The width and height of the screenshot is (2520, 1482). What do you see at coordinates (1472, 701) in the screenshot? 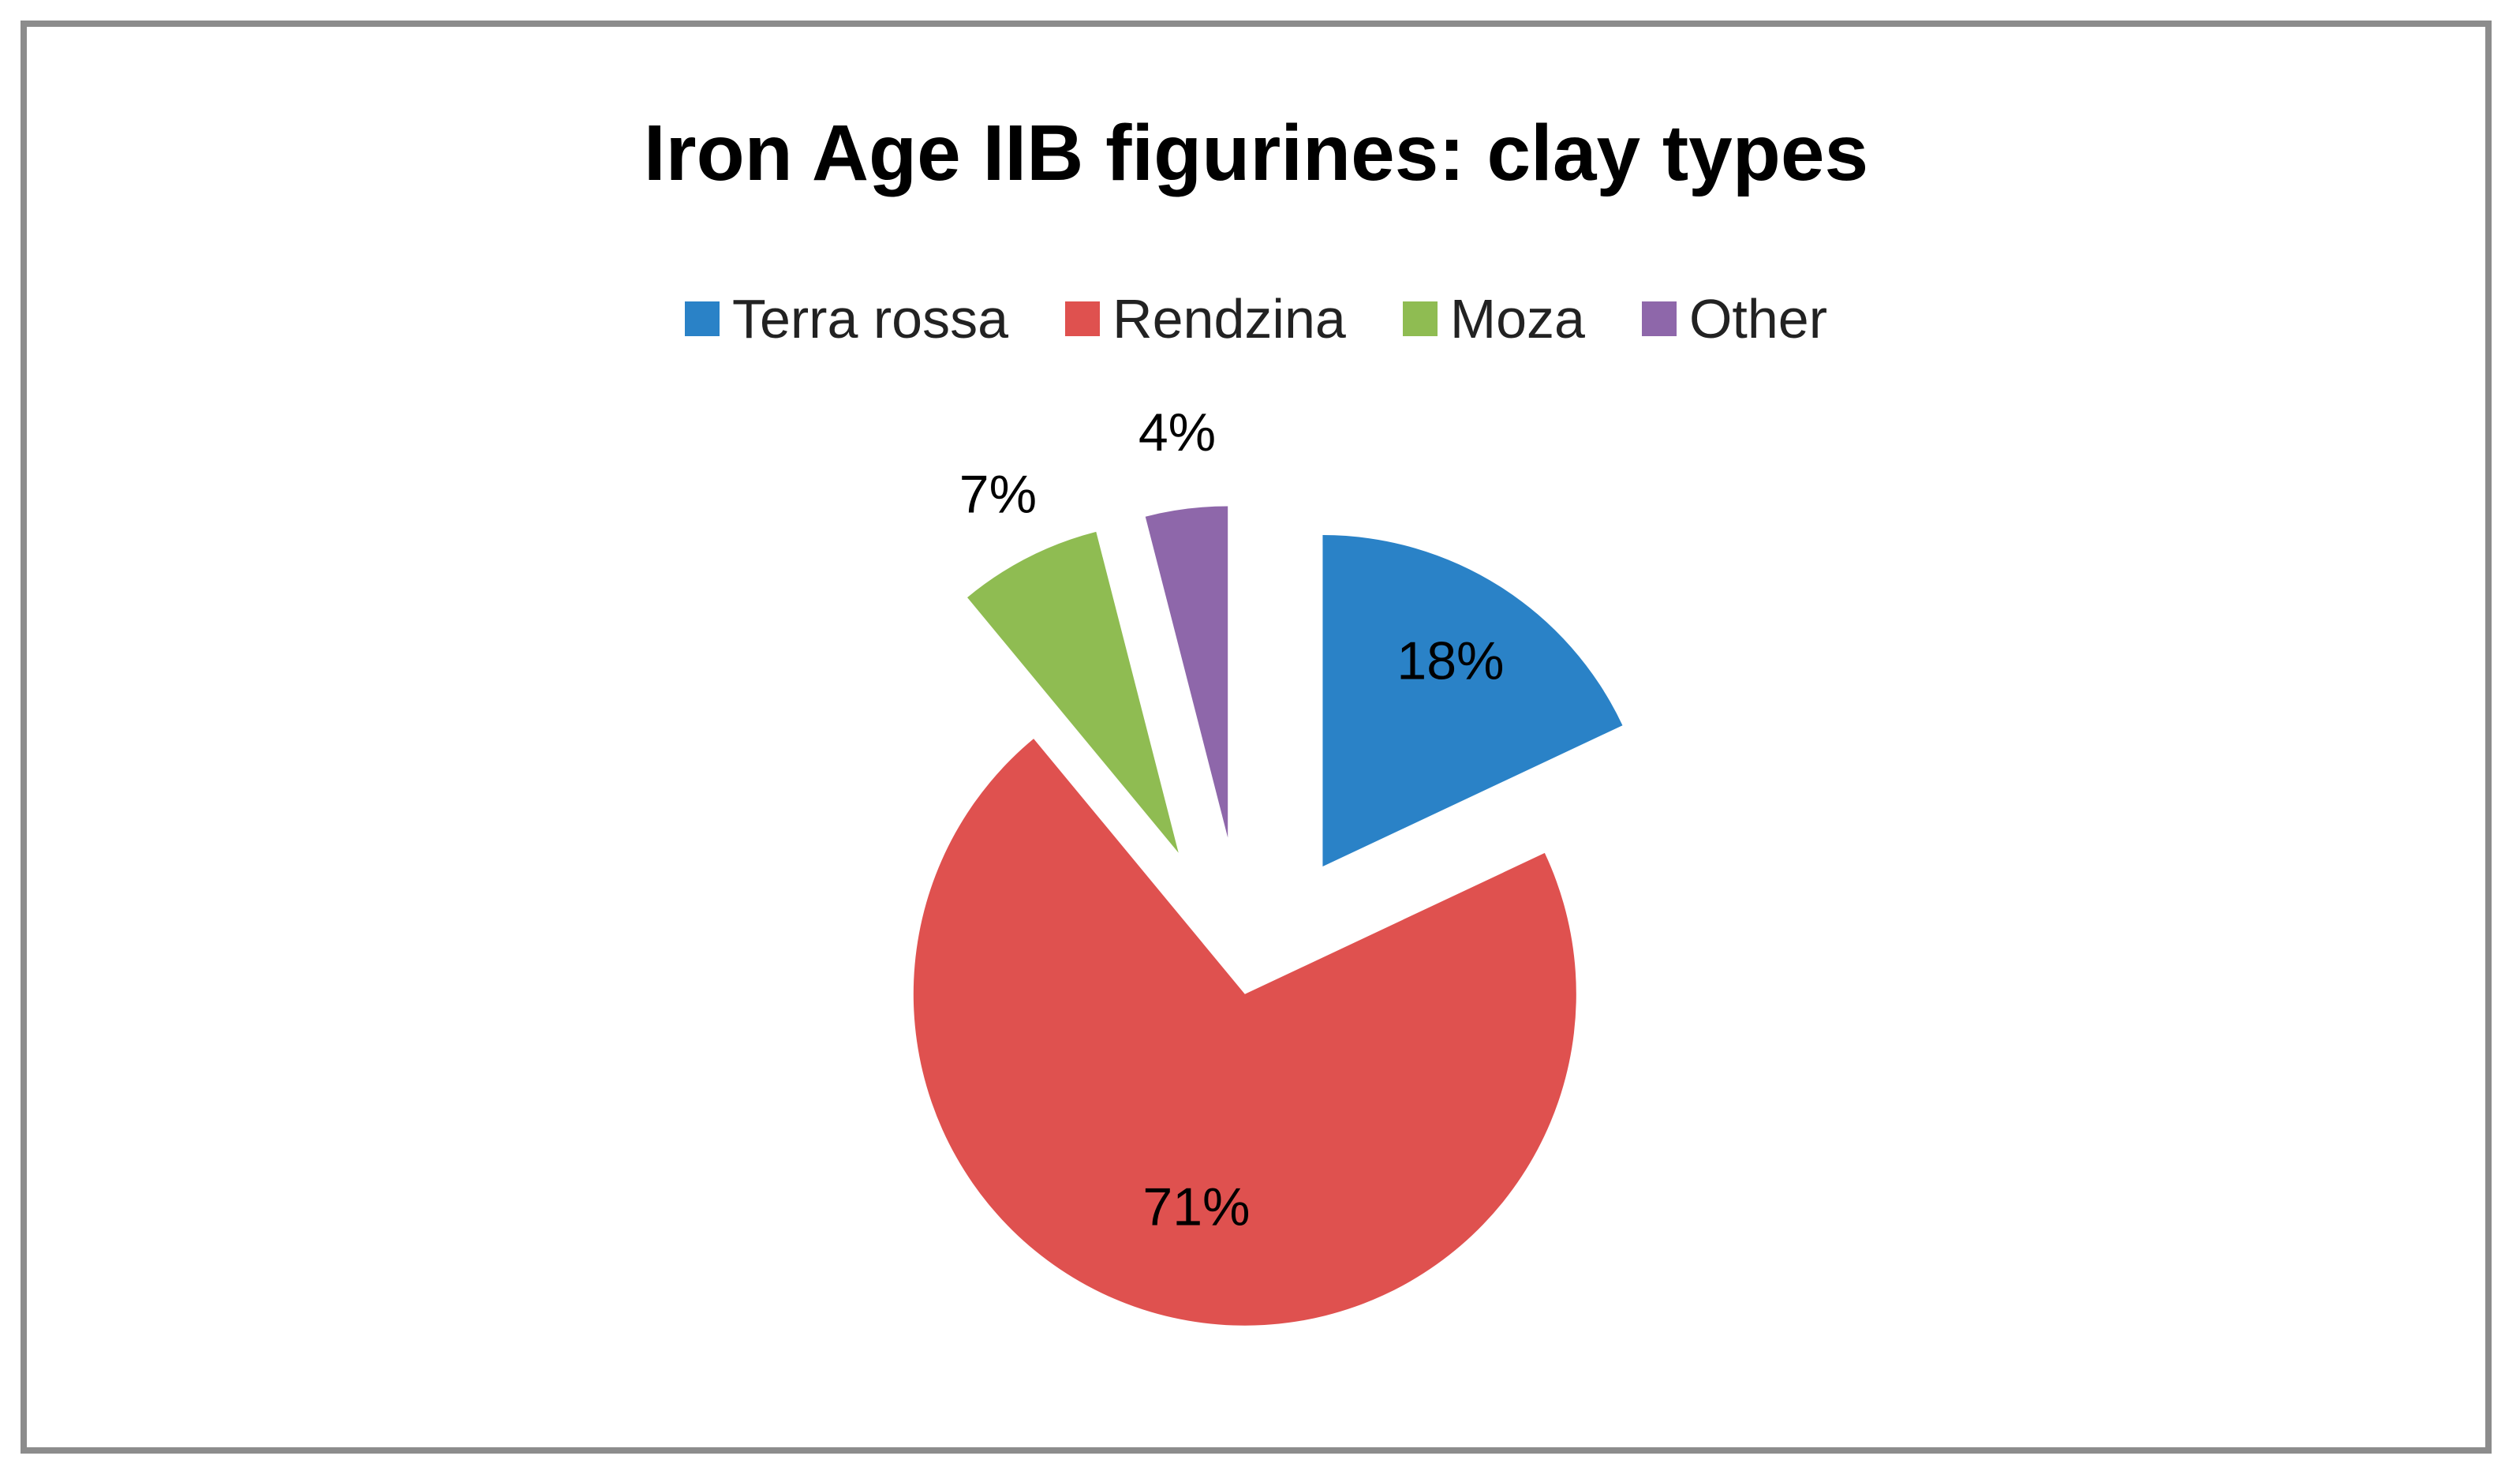
I see `pie-slice-terra-rossa` at bounding box center [1472, 701].